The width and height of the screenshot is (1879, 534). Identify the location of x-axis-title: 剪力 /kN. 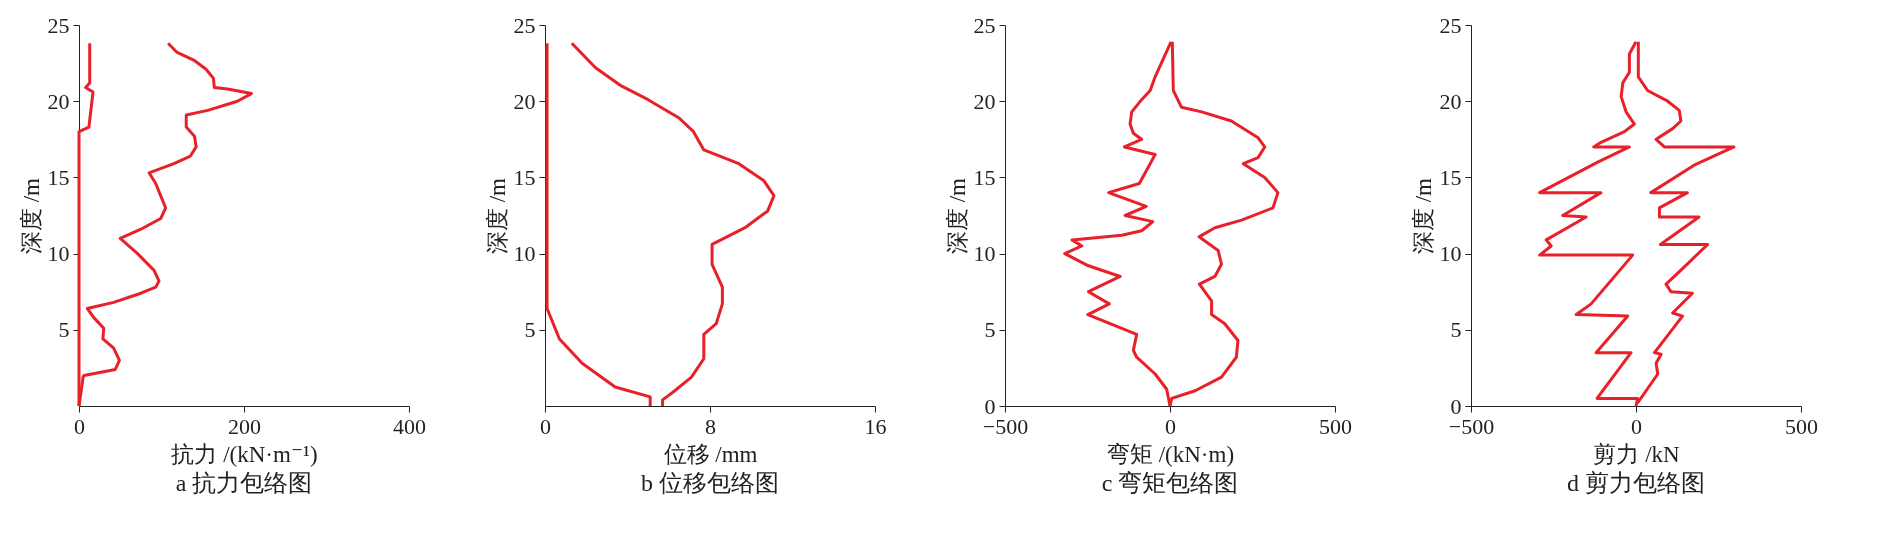
(1637, 454).